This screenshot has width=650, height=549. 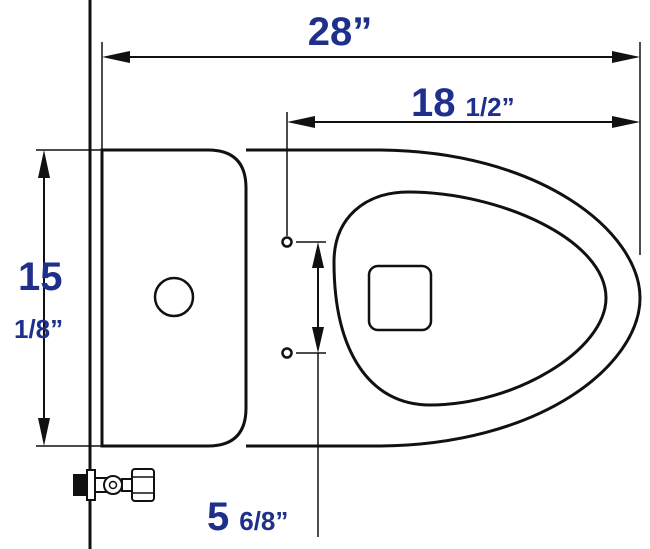 What do you see at coordinates (340, 32) in the screenshot?
I see `overall-length-label: 28”` at bounding box center [340, 32].